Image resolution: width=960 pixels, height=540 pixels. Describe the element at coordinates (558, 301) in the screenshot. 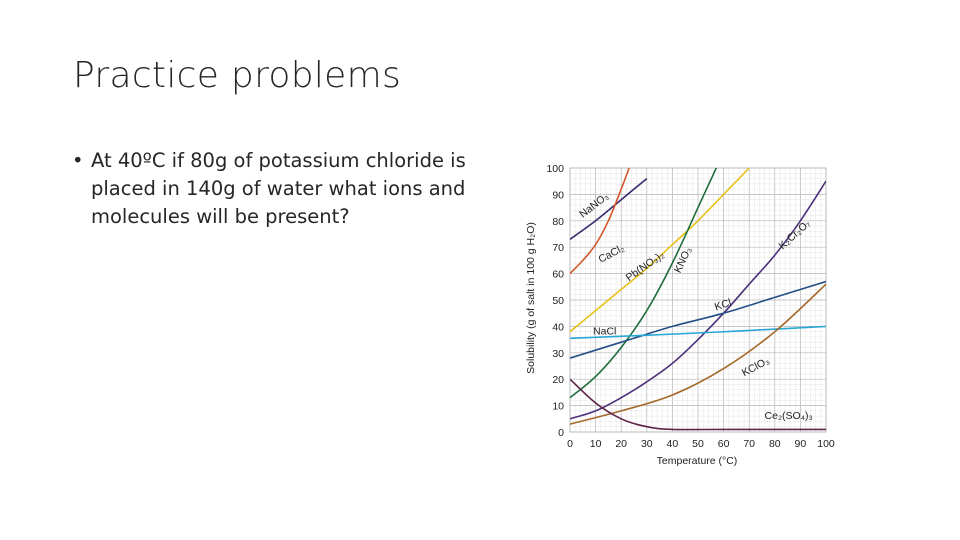

I see `y-tick-label: 50` at that location.